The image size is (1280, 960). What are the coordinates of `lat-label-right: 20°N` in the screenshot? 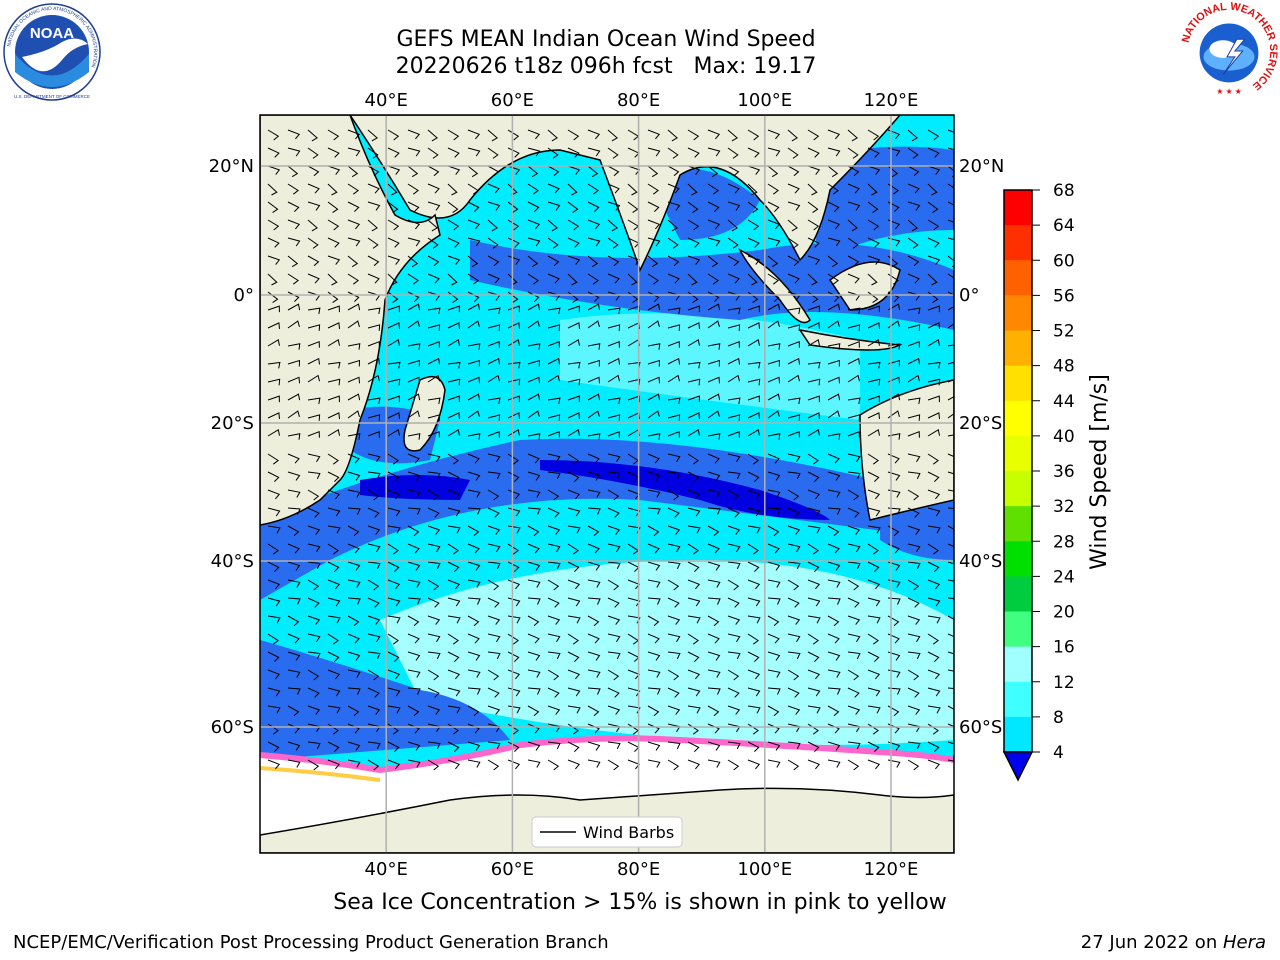 It's located at (981, 166).